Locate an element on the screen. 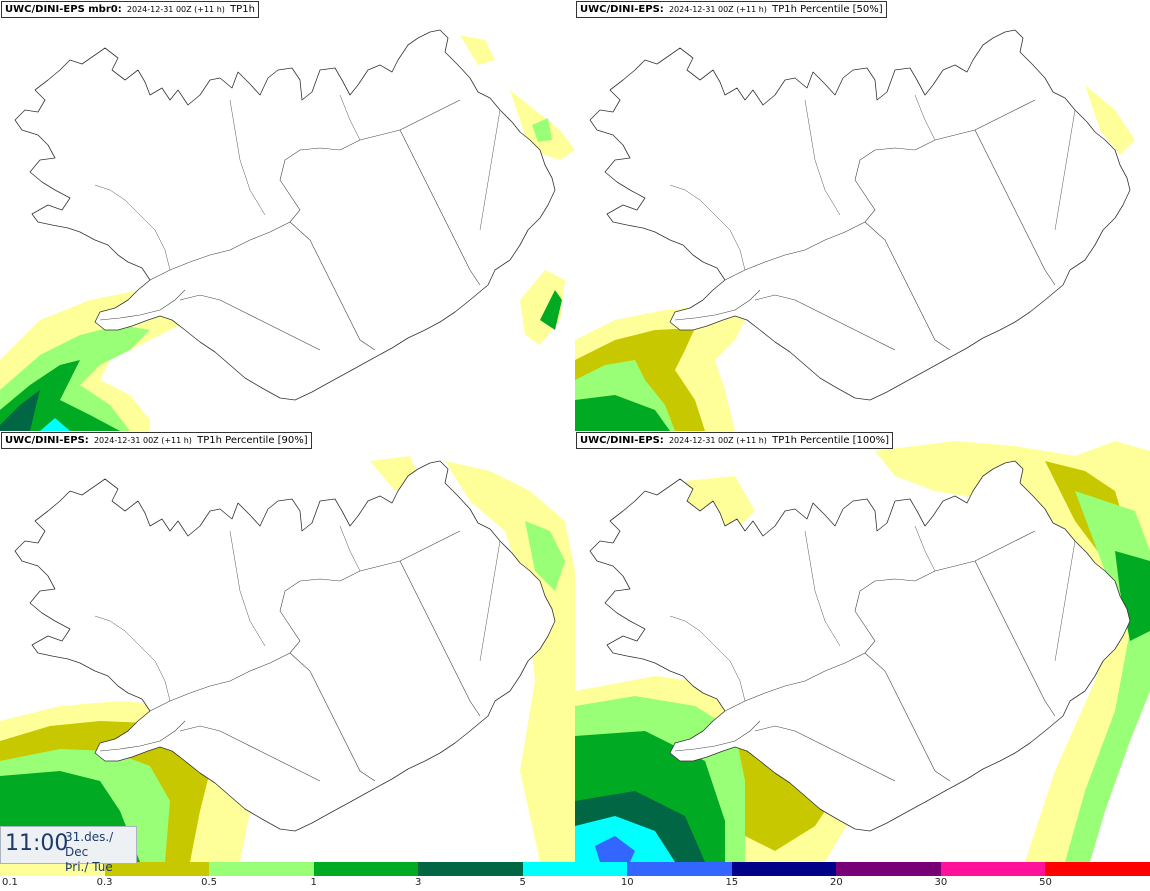 This screenshot has width=1150, height=891. valid-time-date-block: 31.des./ Dec Þri./ Tue is located at coordinates (100, 852).